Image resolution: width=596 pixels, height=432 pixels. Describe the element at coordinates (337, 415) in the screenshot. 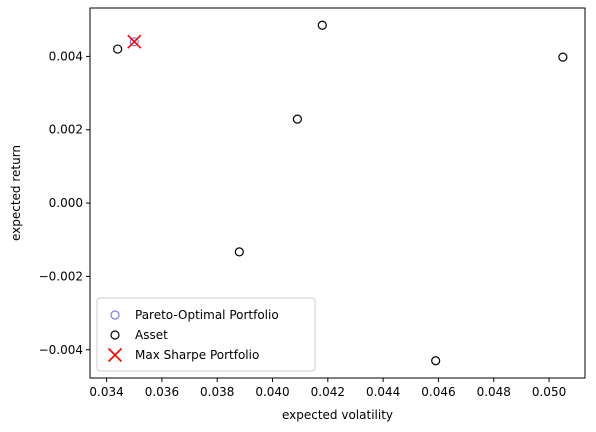

I see `x-axis-label: expected volatility` at that location.